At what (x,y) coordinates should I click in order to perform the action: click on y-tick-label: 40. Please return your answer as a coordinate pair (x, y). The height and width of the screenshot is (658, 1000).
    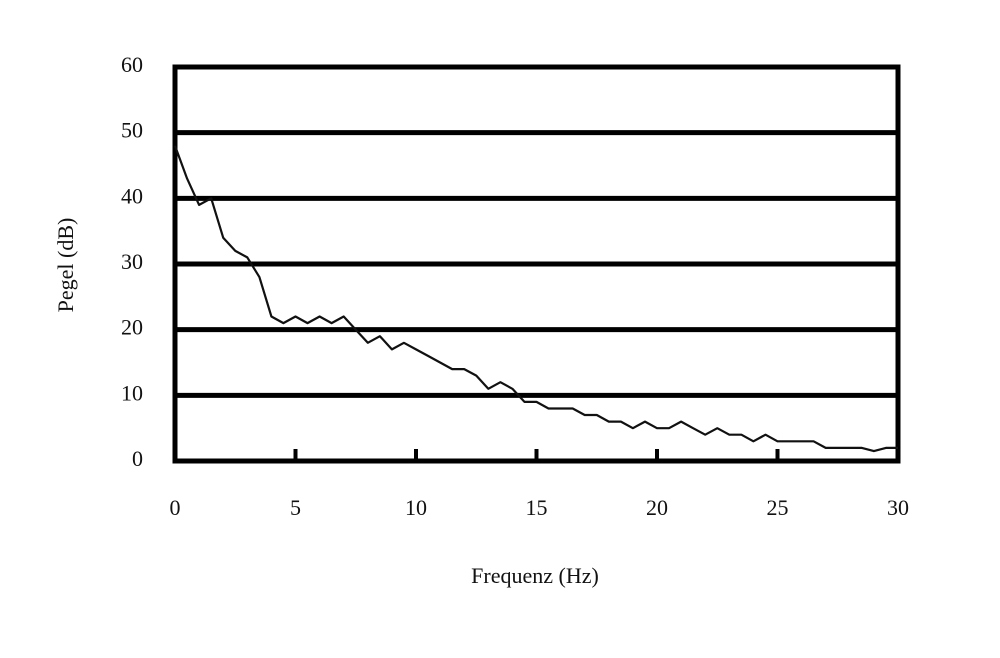
    Looking at the image, I should click on (132, 195).